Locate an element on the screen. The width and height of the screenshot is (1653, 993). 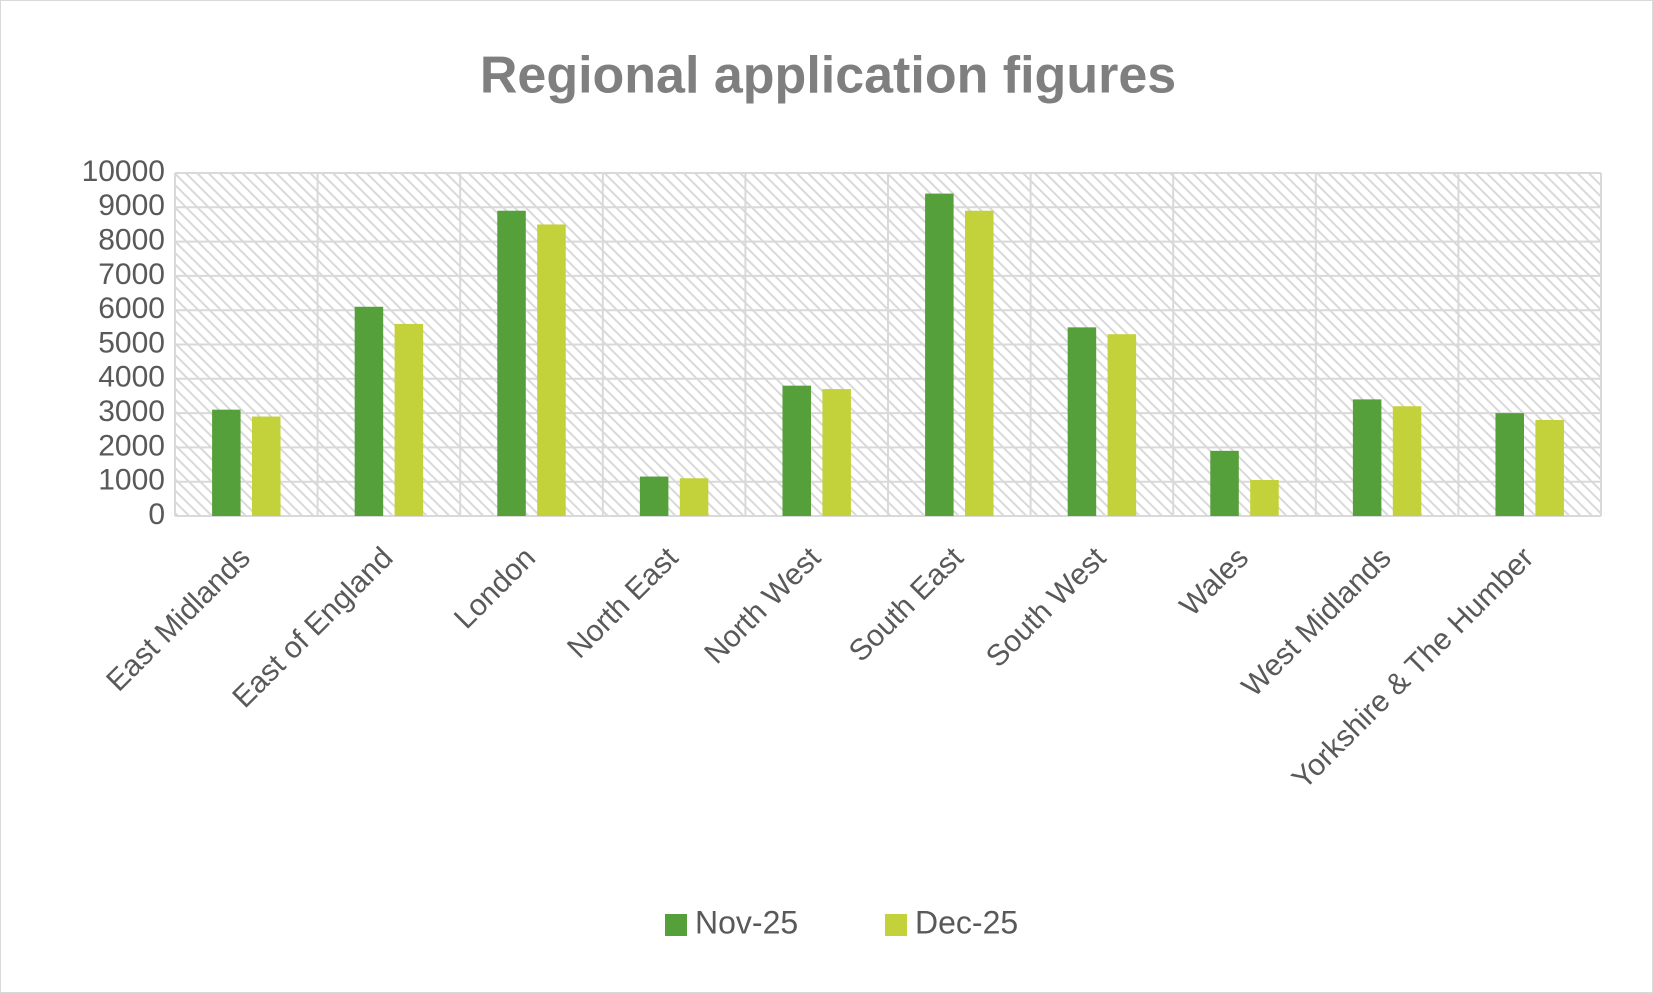
y-tick-label: 3000 is located at coordinates (131, 411).